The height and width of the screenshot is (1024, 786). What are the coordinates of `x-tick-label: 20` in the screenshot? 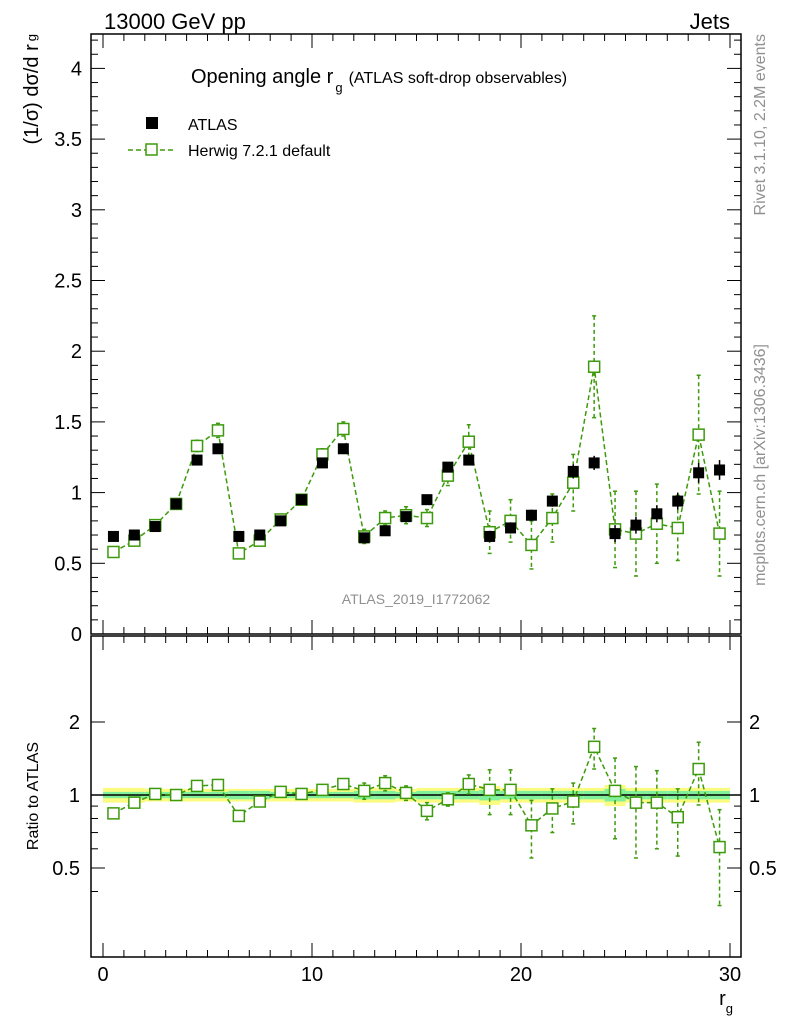 It's located at (521, 975).